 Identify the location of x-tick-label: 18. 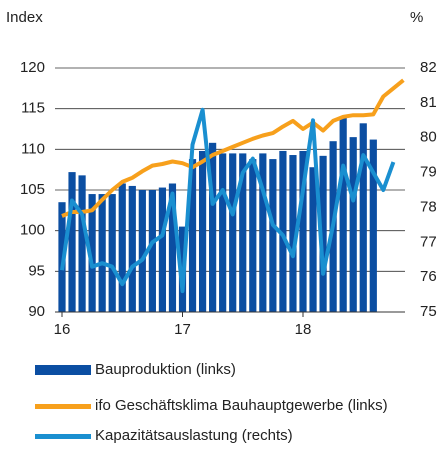
(303, 329).